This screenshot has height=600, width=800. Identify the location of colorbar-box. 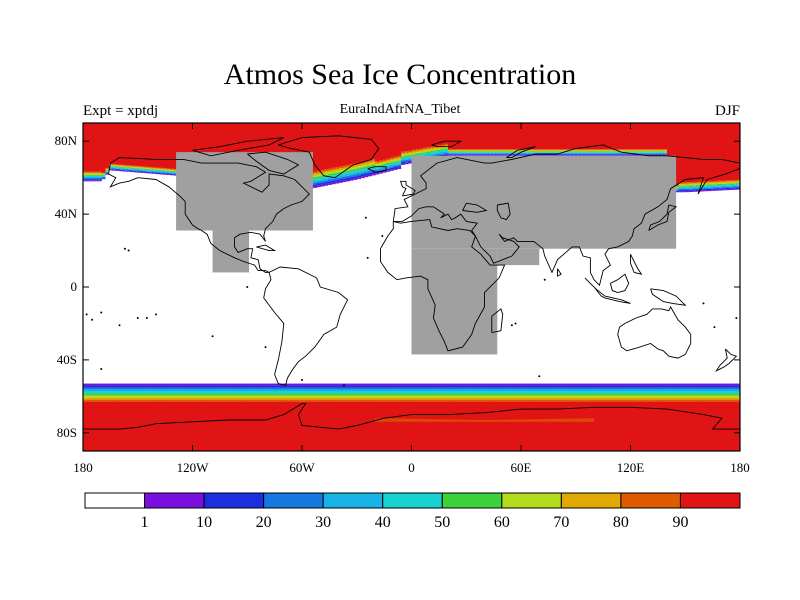
(412, 500).